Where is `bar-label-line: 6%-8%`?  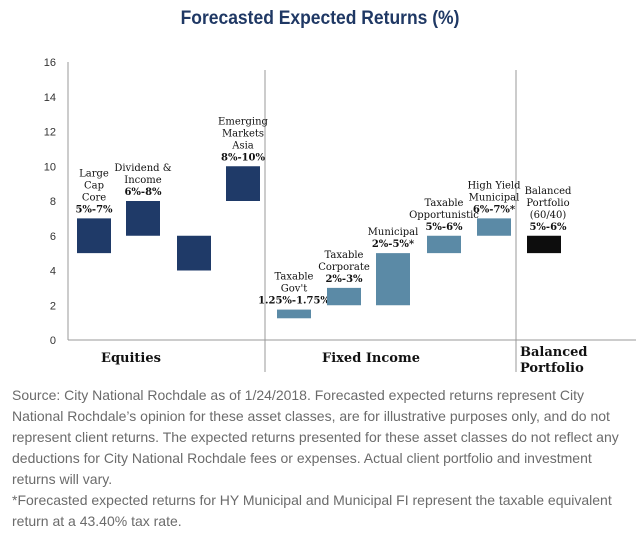
bar-label-line: 6%-8% is located at coordinates (143, 192).